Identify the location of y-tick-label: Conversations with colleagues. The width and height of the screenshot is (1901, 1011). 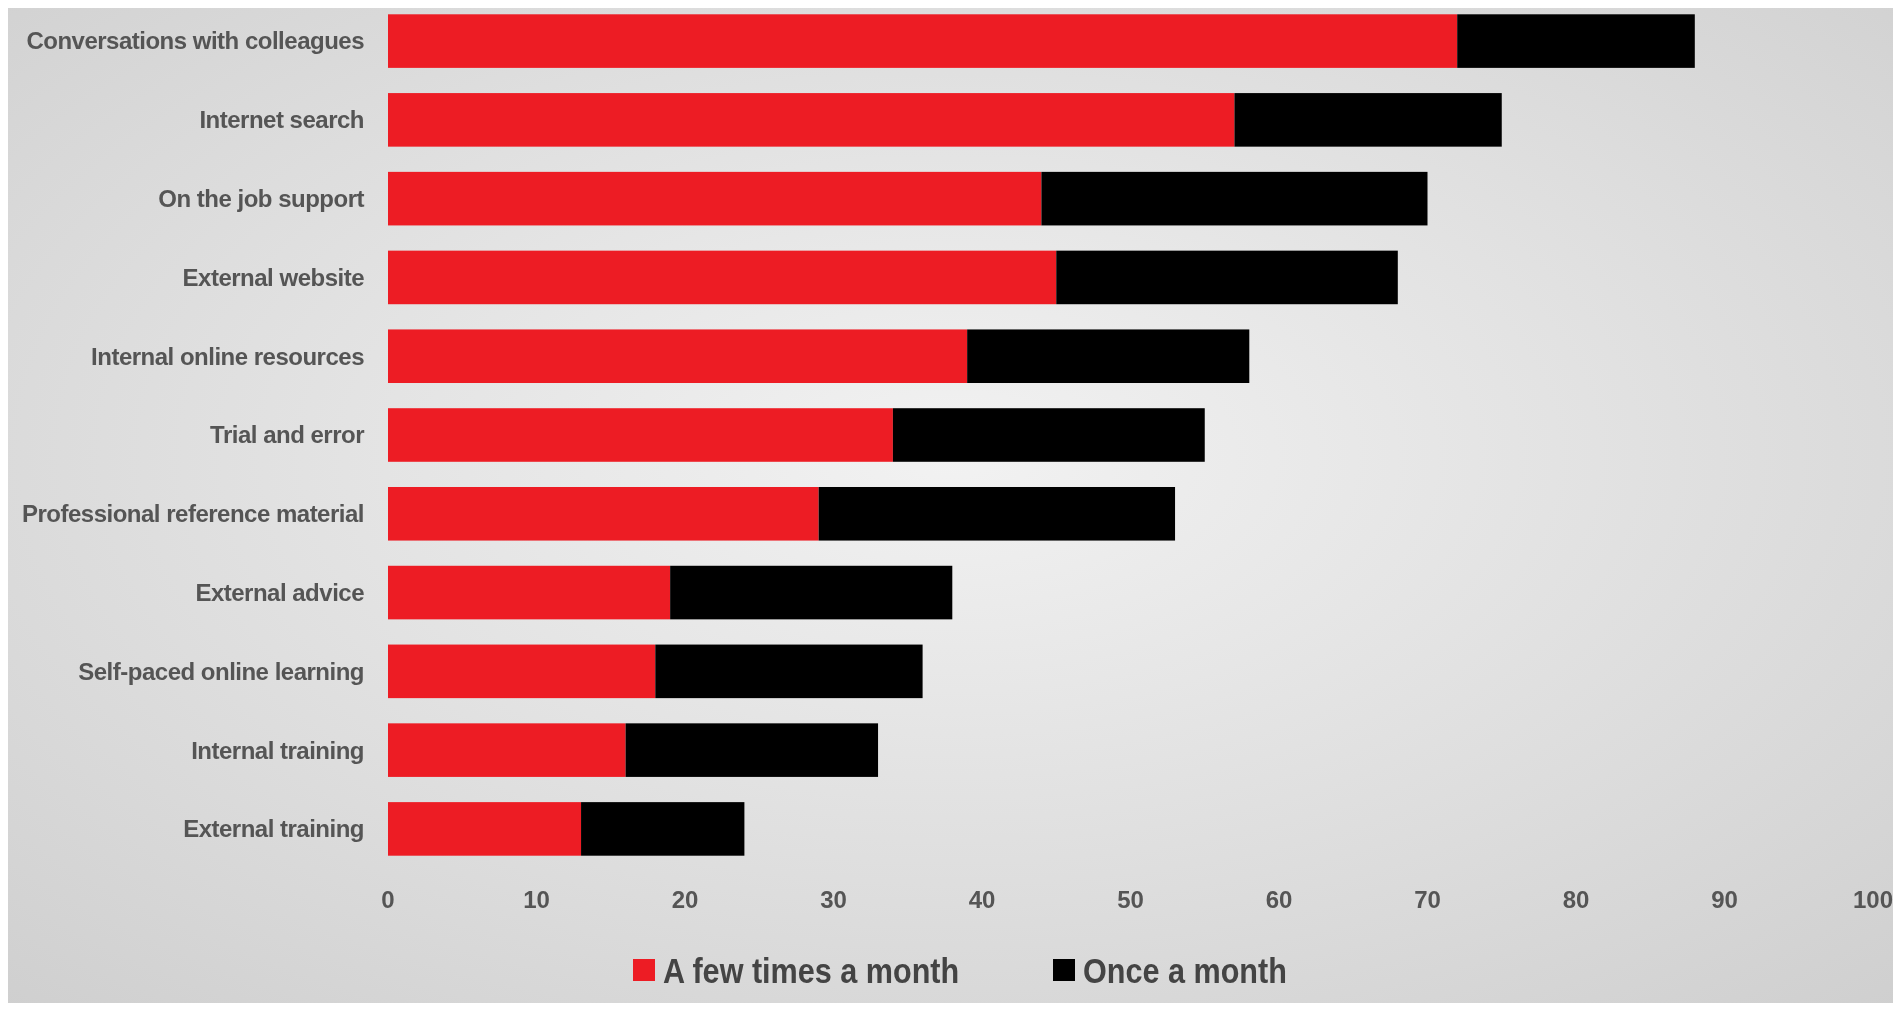
(195, 41).